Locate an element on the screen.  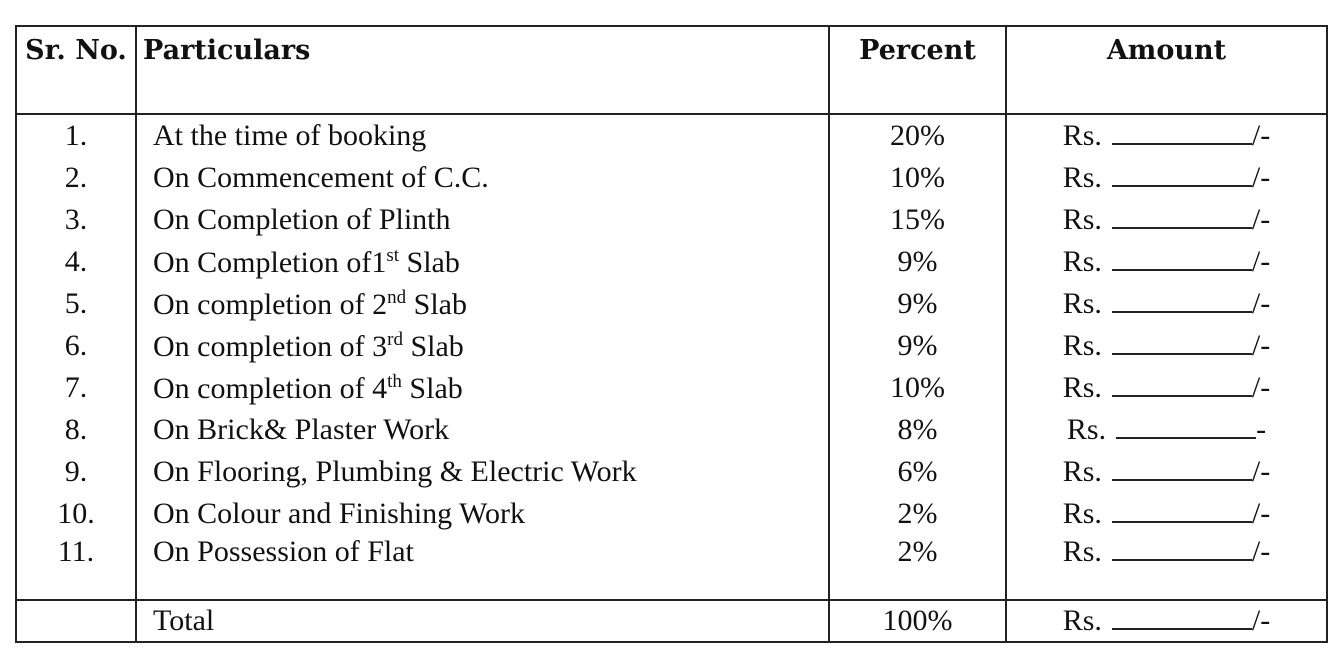
sr-cell: 10. is located at coordinates (76, 514).